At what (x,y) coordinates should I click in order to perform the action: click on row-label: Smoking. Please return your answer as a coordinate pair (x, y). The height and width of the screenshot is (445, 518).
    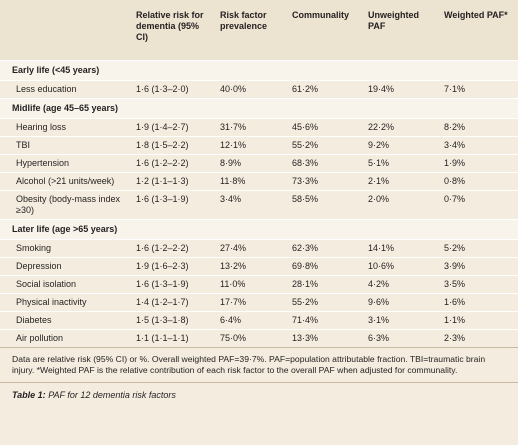
    Looking at the image, I should click on (64, 248).